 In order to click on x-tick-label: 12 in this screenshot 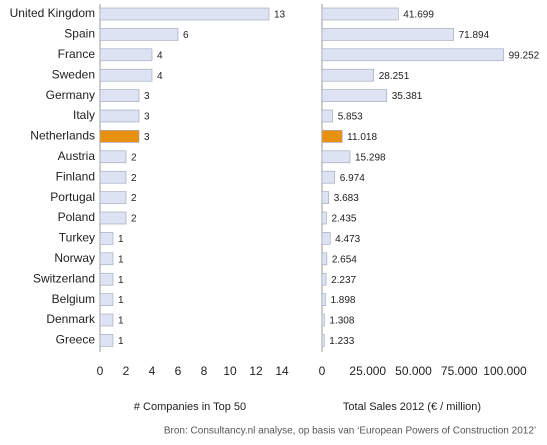, I will do `click(256, 371)`.